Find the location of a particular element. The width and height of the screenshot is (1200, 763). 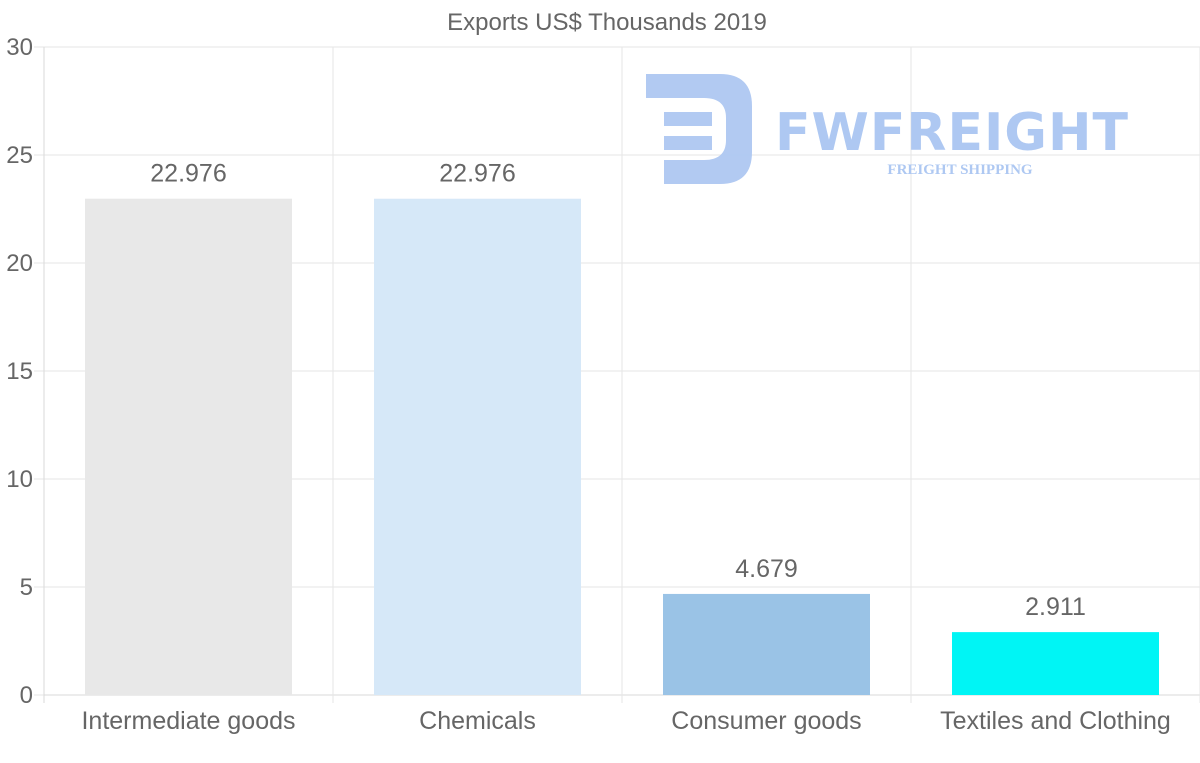

watermark-tagline-text: FREIGHT SHIPPING is located at coordinates (959, 170).